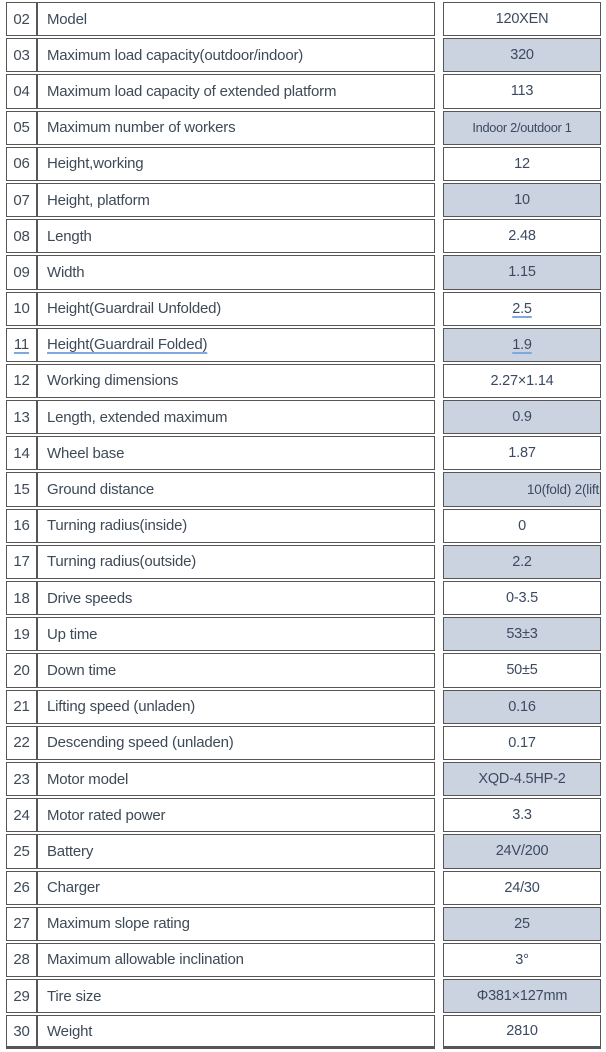  I want to click on row-label: Up time, so click(236, 634).